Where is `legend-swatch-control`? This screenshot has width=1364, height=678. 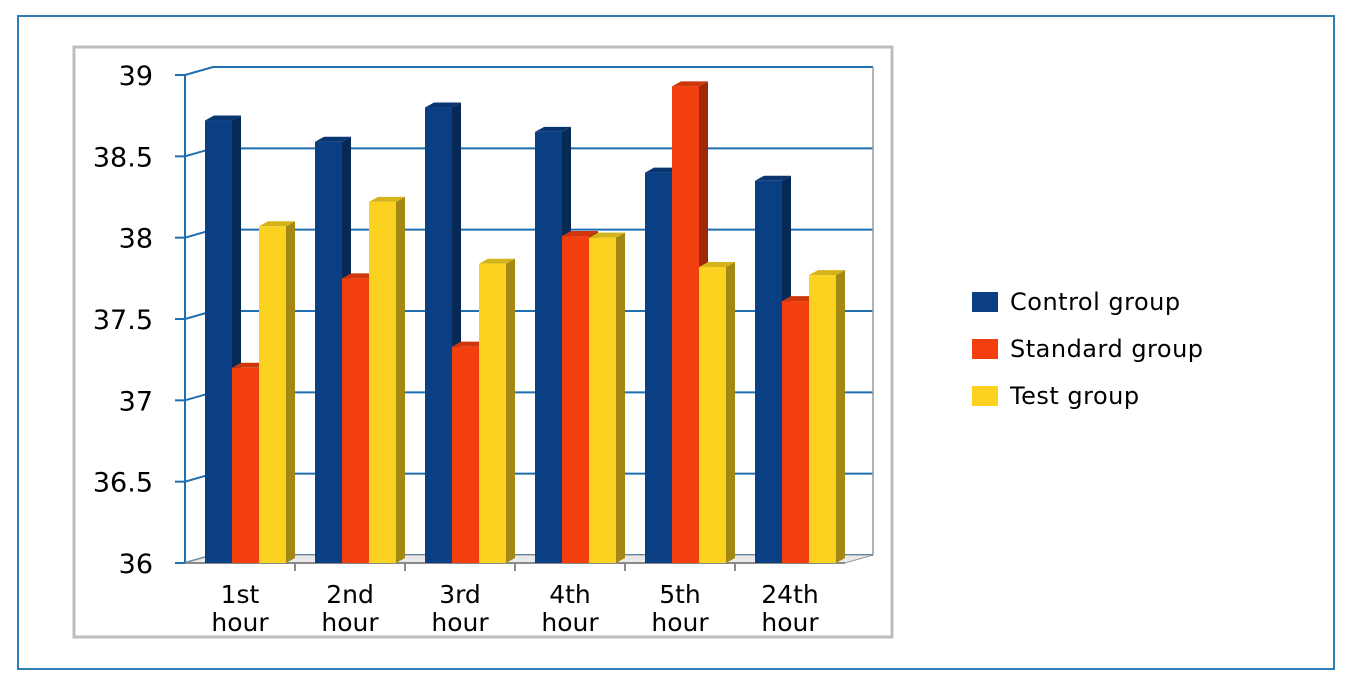
legend-swatch-control is located at coordinates (985, 301).